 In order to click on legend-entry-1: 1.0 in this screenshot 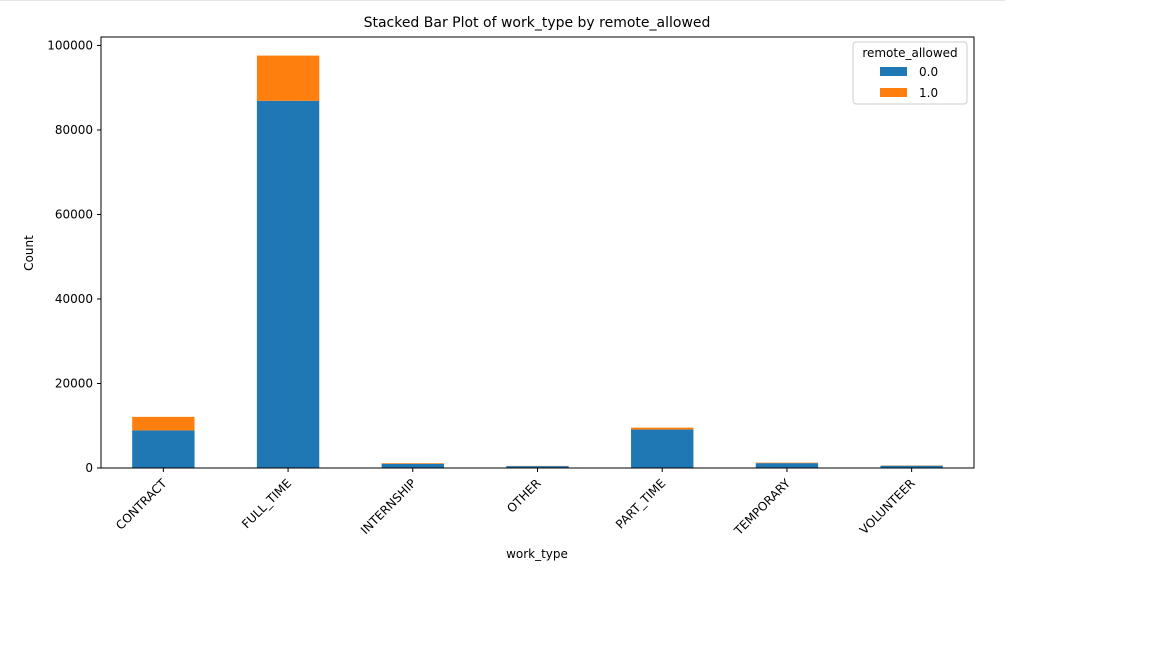, I will do `click(928, 93)`.